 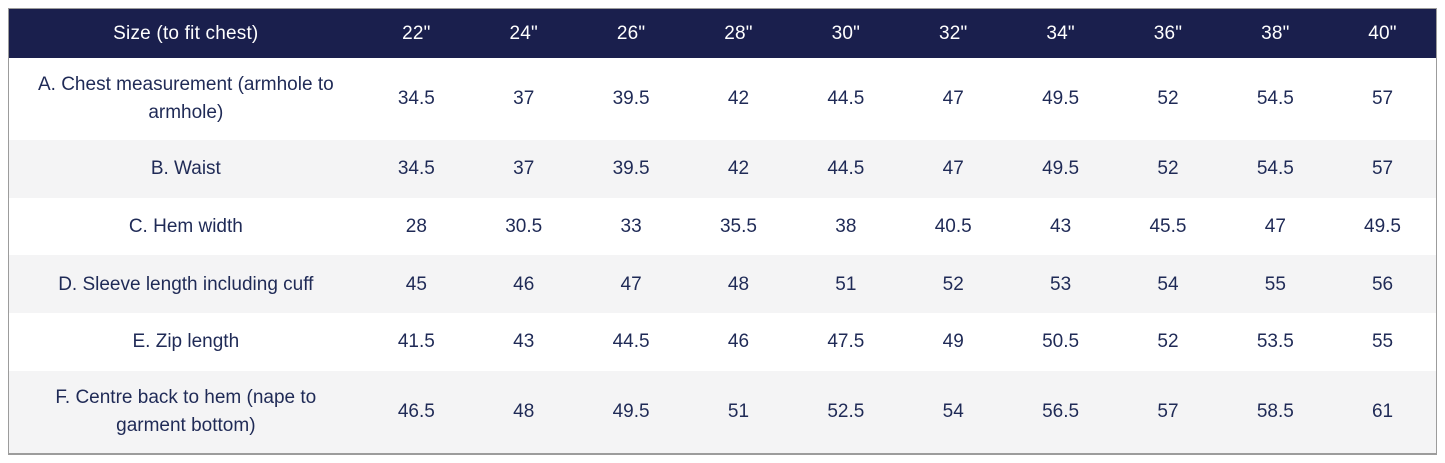 I want to click on header-size-cell: 26", so click(x=631, y=33).